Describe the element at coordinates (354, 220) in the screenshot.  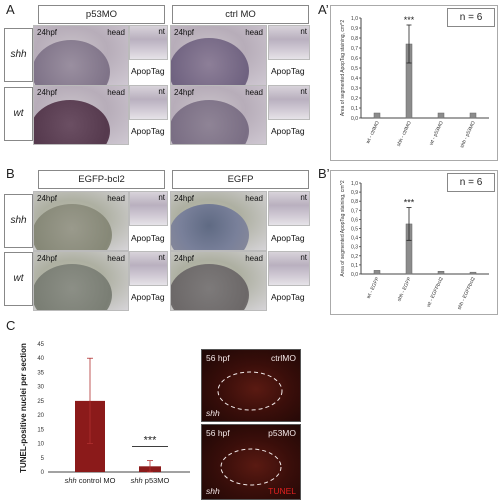
I see `y-tick-label: 0,6` at that location.